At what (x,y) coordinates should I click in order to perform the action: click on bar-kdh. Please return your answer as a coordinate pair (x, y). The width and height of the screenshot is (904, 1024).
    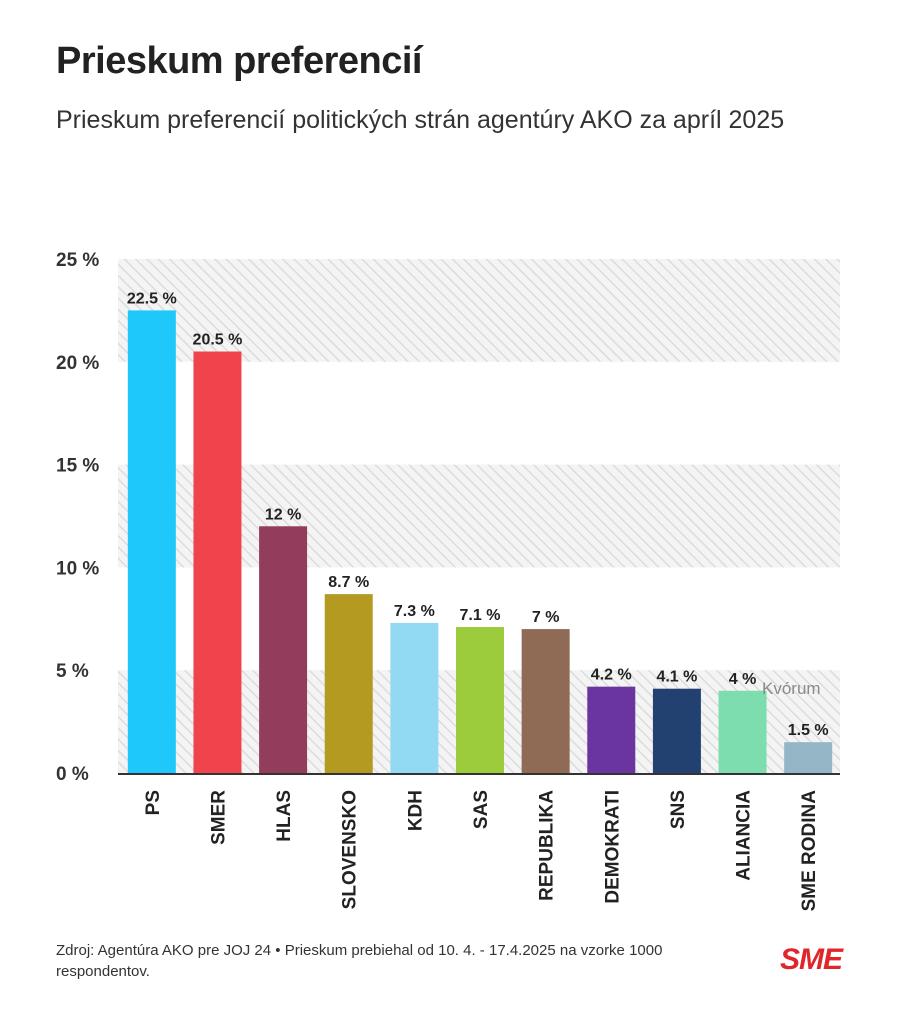
    Looking at the image, I should click on (414, 697).